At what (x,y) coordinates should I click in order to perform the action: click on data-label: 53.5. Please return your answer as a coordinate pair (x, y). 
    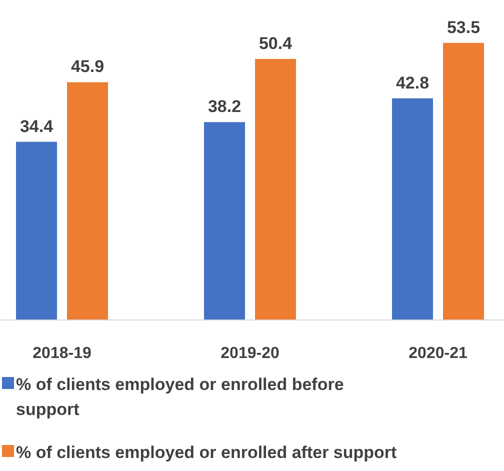
    Looking at the image, I should click on (463, 27).